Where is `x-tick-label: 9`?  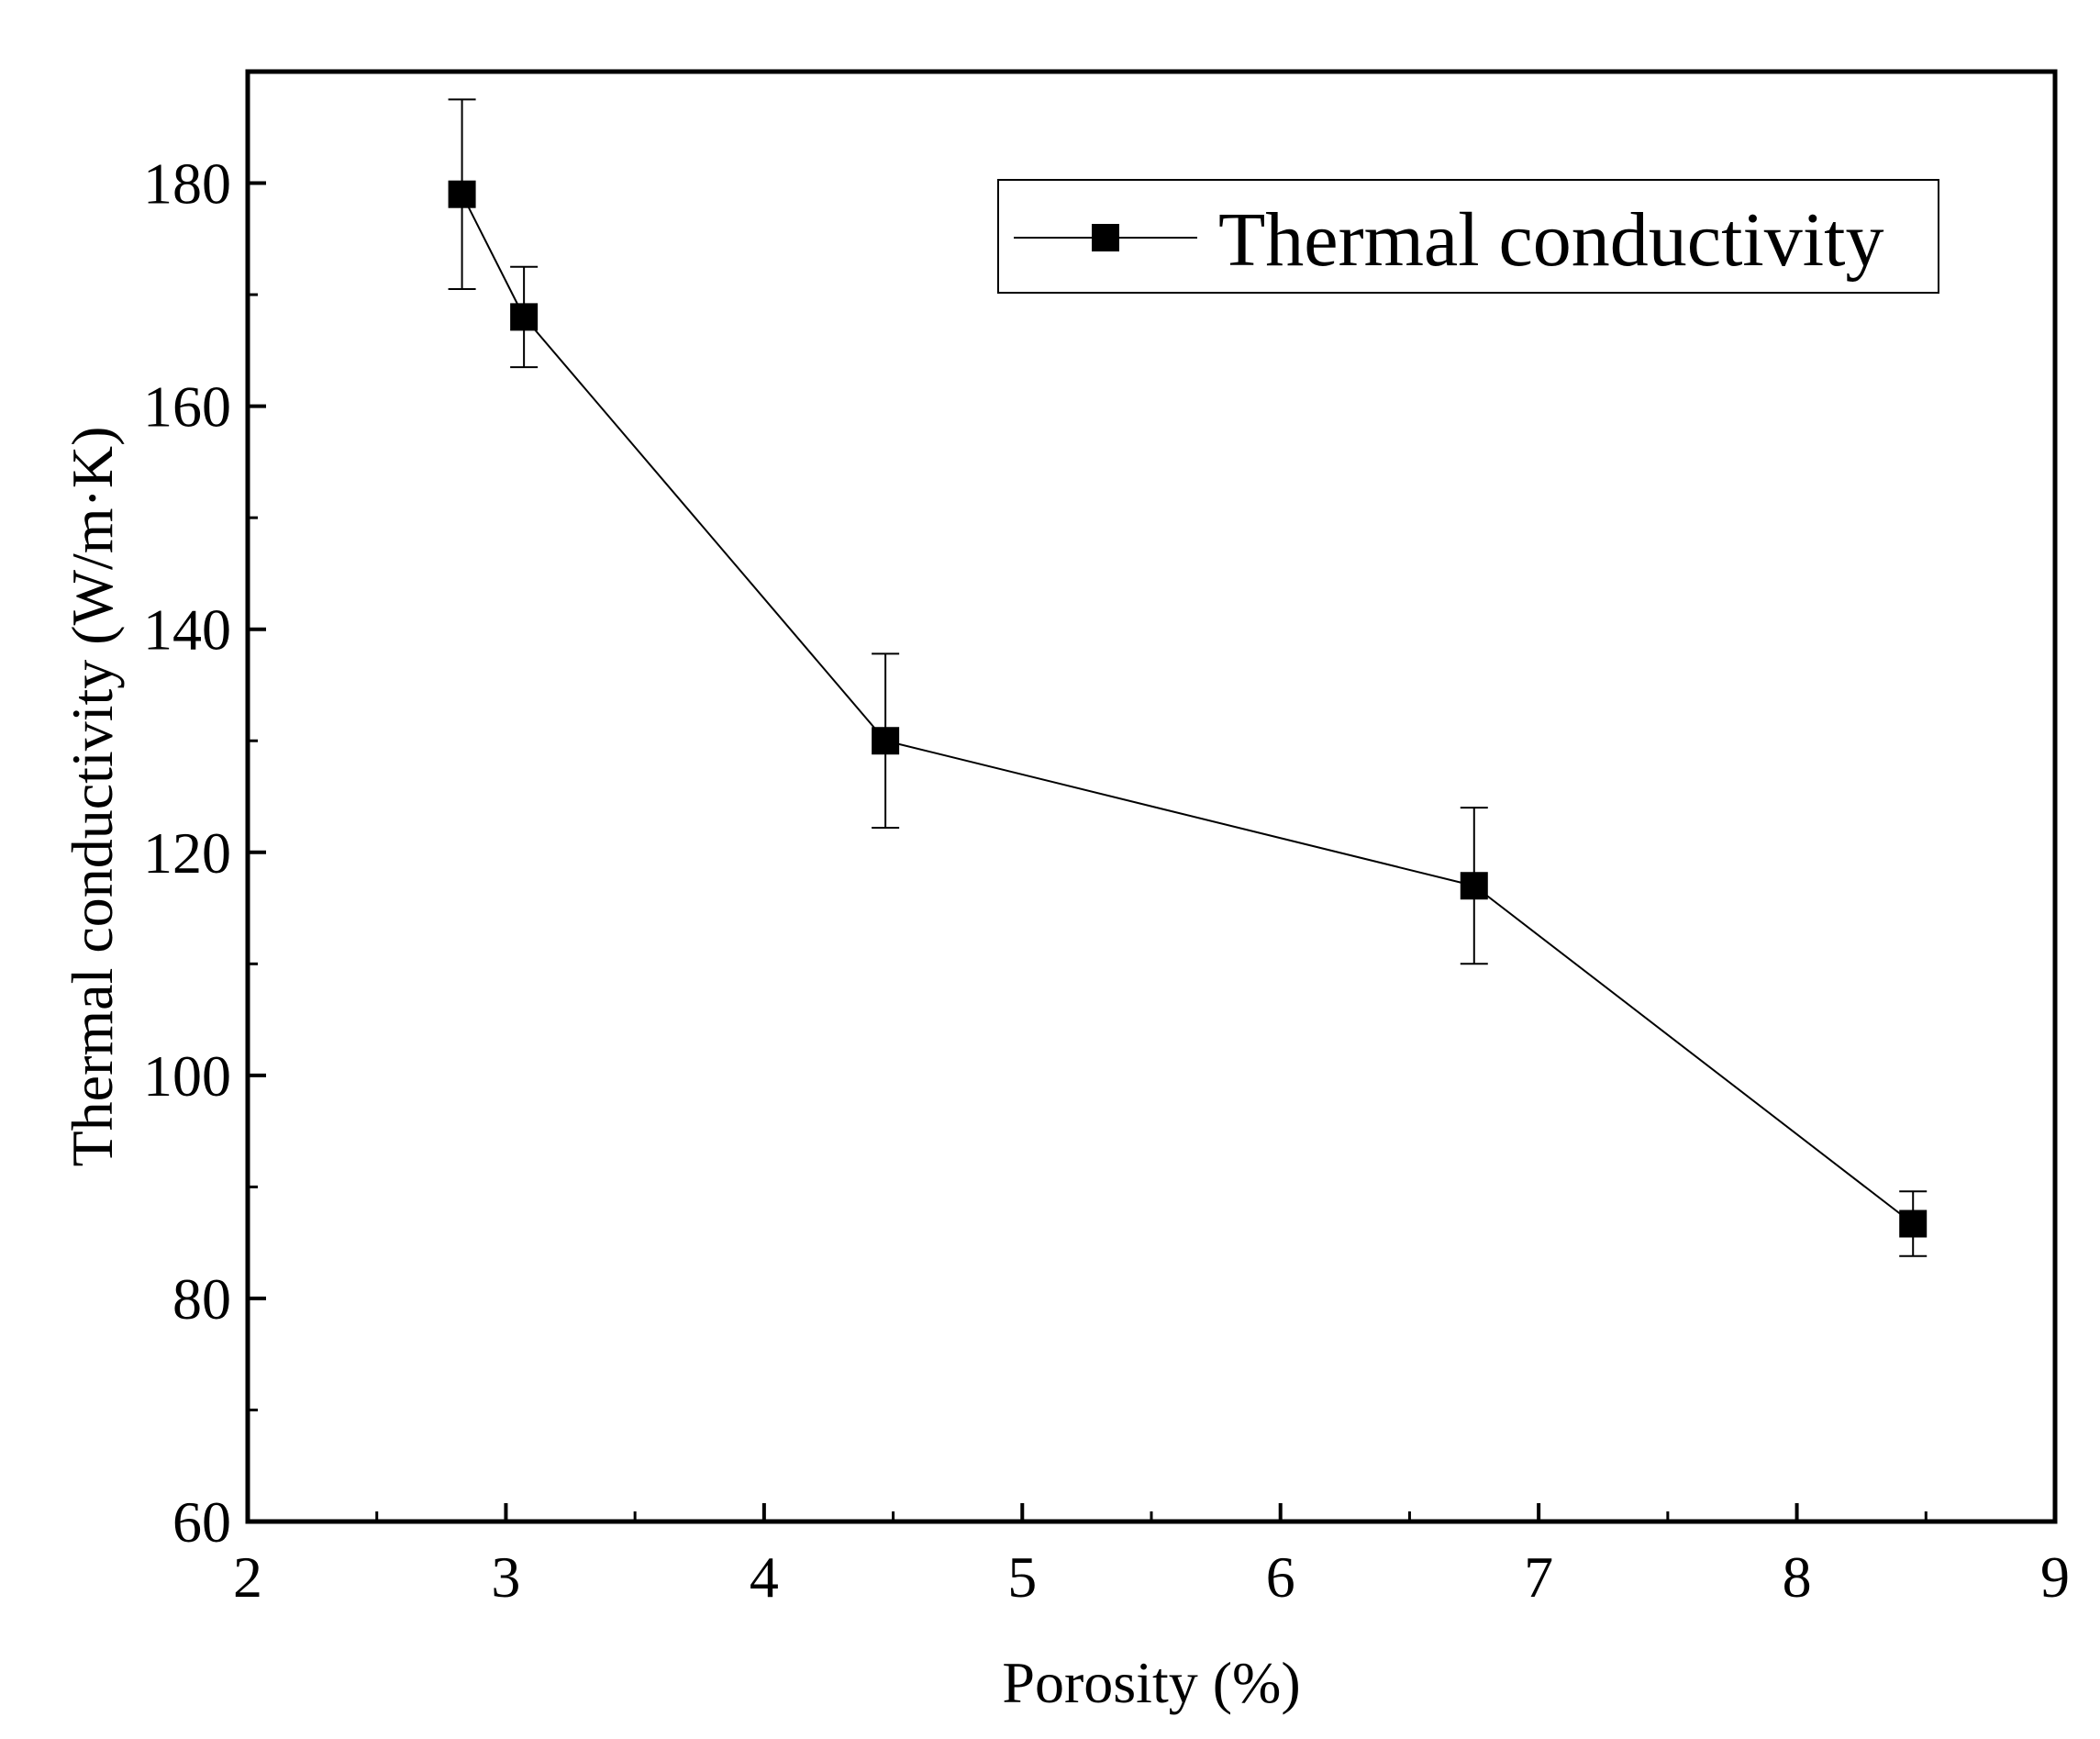 x-tick-label: 9 is located at coordinates (2055, 1577).